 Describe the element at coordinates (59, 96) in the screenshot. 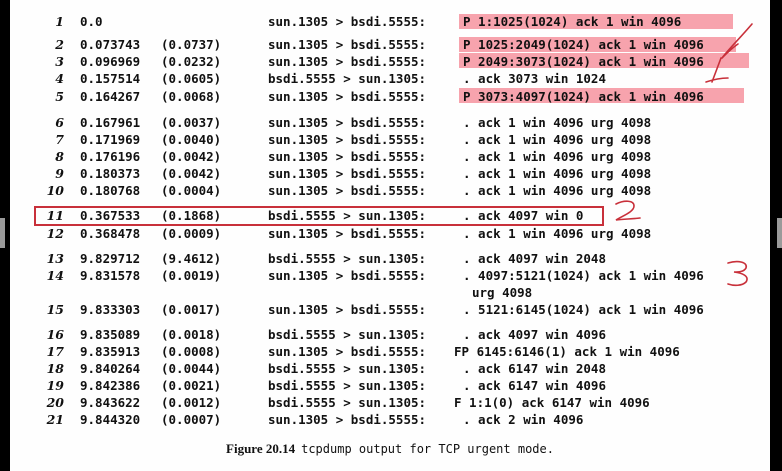

I see `line-number: 5` at that location.